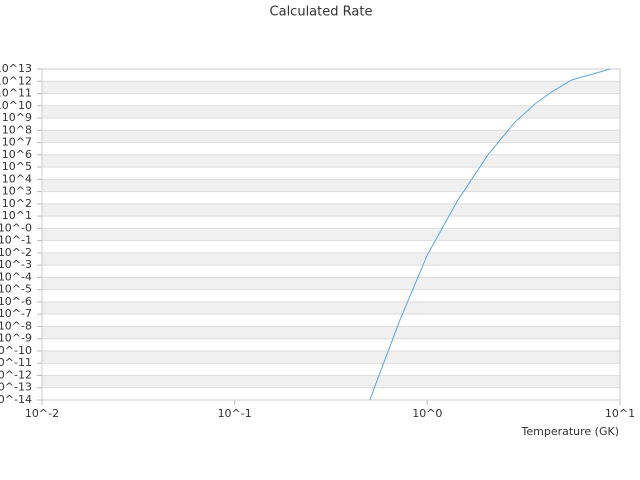  Describe the element at coordinates (16, 289) in the screenshot. I see `y-tick-label: 10^-5` at that location.